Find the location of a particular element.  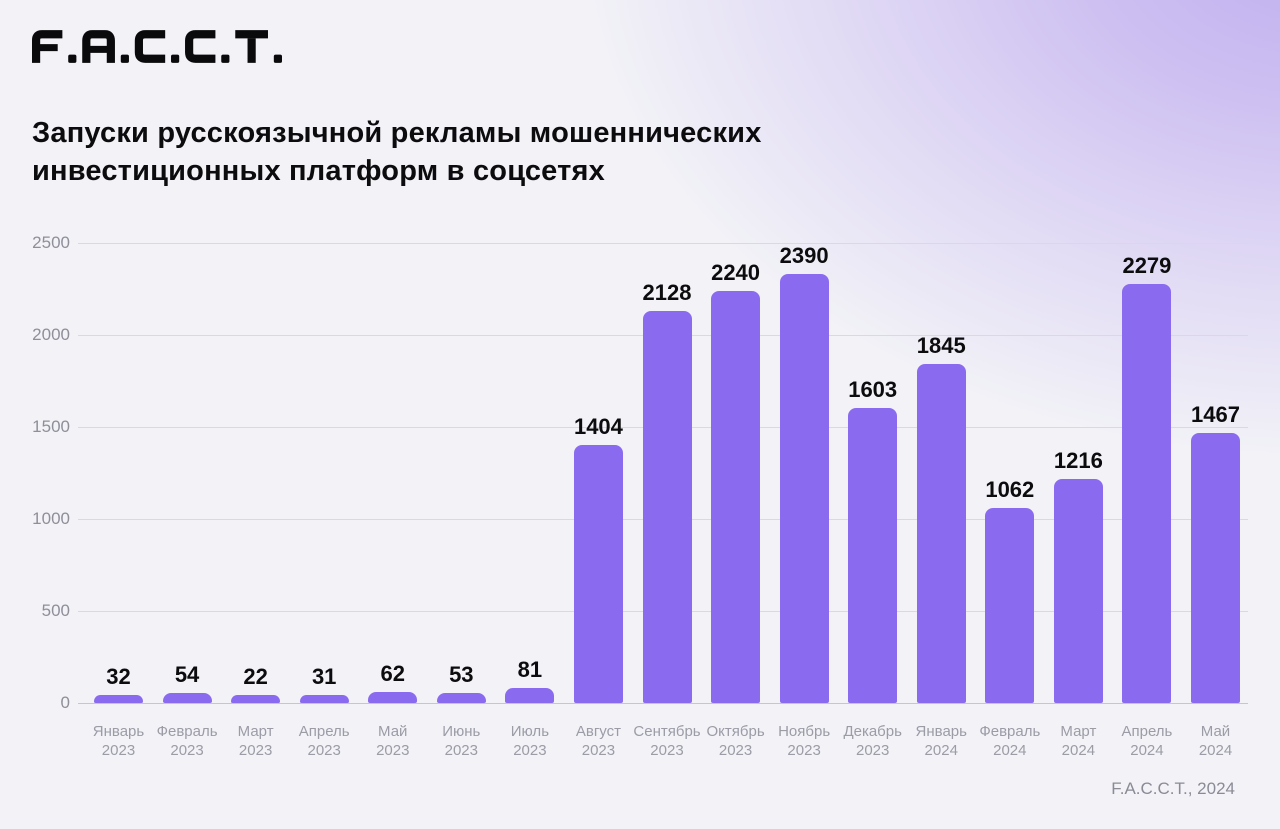

x-axis-tick-label: Февраль 2024 is located at coordinates (1009, 741).